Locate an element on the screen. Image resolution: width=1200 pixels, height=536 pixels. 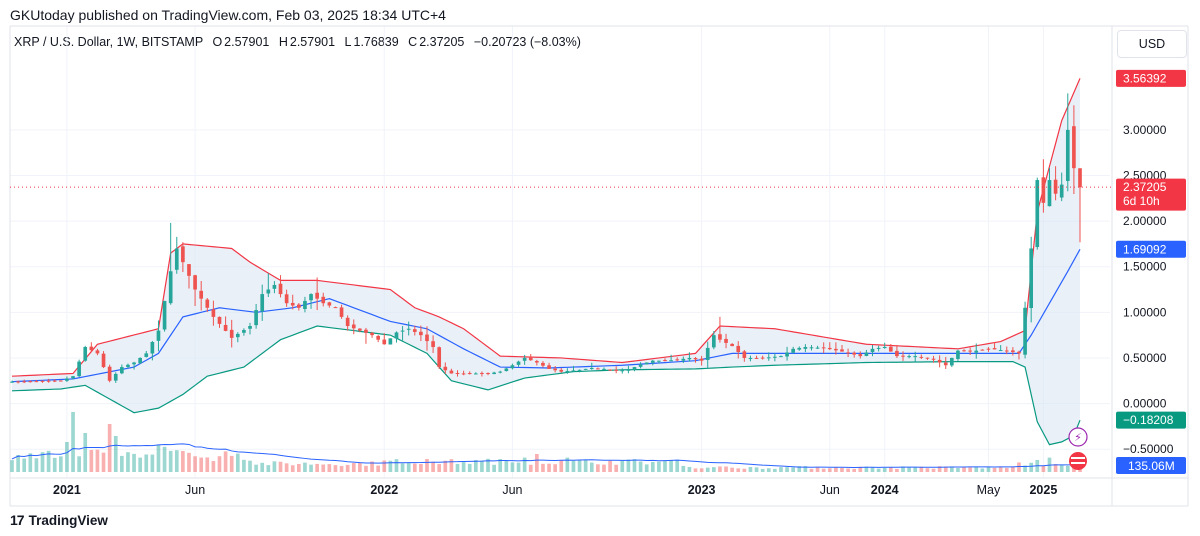
flag-event-icon is located at coordinates (1078, 461).